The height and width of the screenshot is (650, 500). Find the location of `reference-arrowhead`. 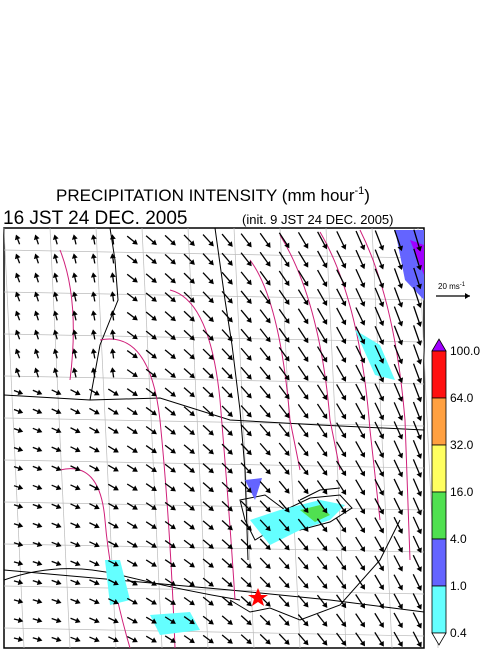

reference-arrowhead is located at coordinates (467, 296).